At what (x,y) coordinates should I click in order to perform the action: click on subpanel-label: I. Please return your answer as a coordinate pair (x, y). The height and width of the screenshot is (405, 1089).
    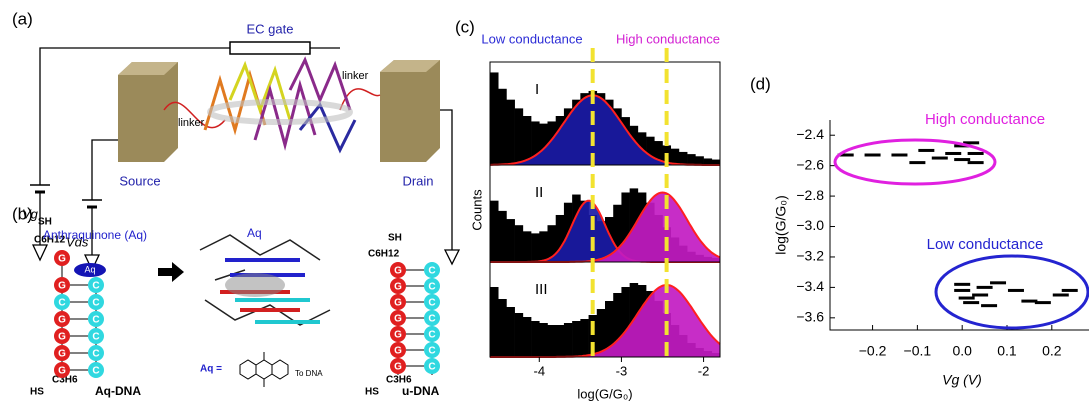
    Looking at the image, I should click on (537, 89).